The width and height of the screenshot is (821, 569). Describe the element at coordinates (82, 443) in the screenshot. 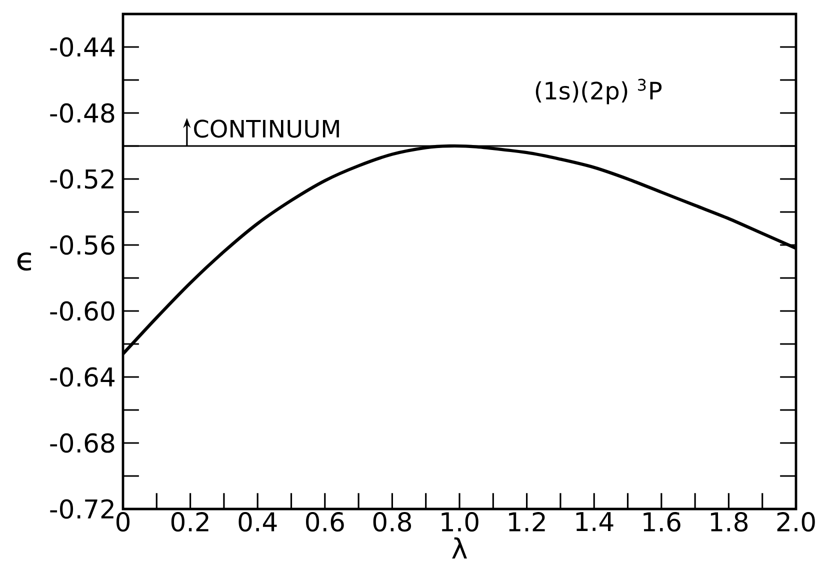

I see `y-tick-label: -0.68` at that location.